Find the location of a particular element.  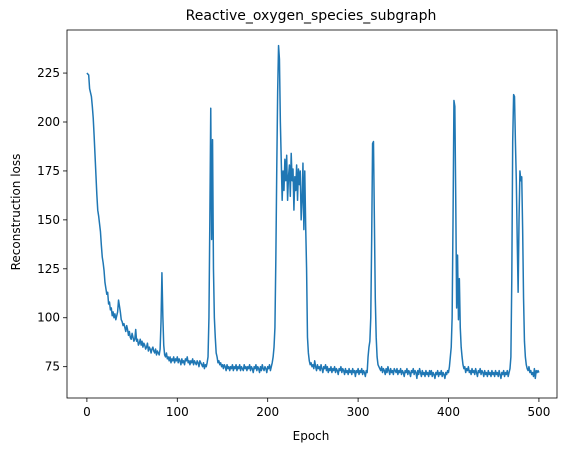

y-tick-label-100: 100 is located at coordinates (48, 318).